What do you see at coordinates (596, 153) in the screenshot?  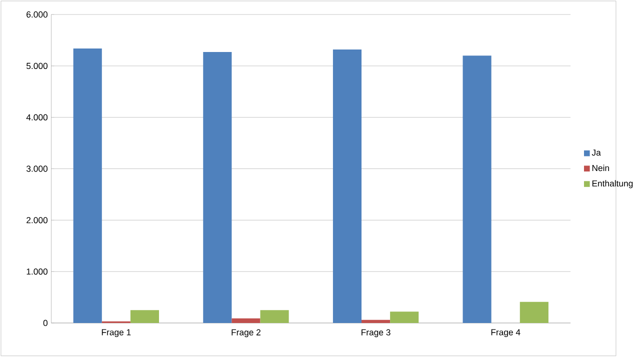 I see `legend-label: Ja` at bounding box center [596, 153].